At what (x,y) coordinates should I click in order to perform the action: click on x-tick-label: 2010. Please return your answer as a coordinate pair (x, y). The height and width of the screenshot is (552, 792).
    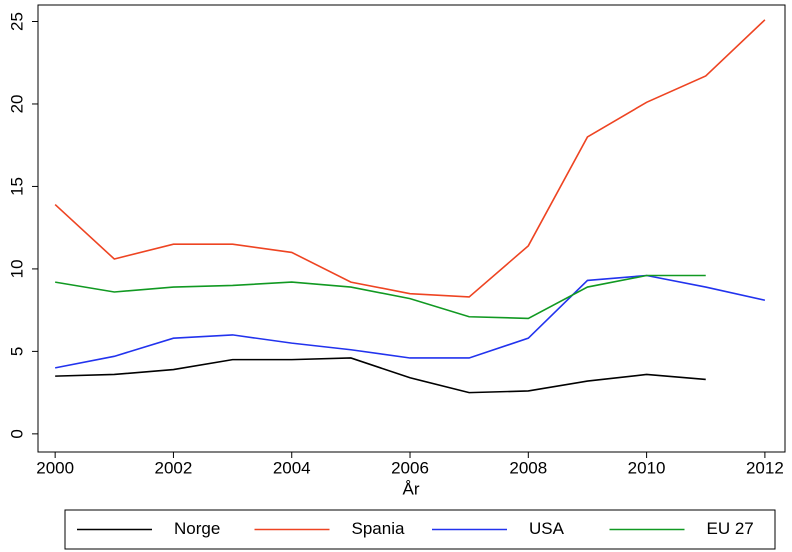
    Looking at the image, I should click on (647, 467).